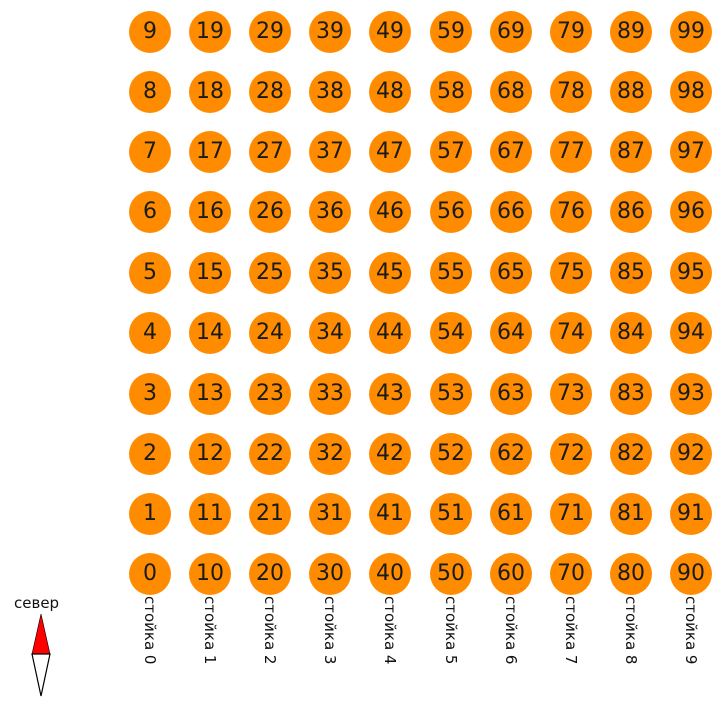 This screenshot has height=712, width=722. I want to click on node-48: 48, so click(390, 92).